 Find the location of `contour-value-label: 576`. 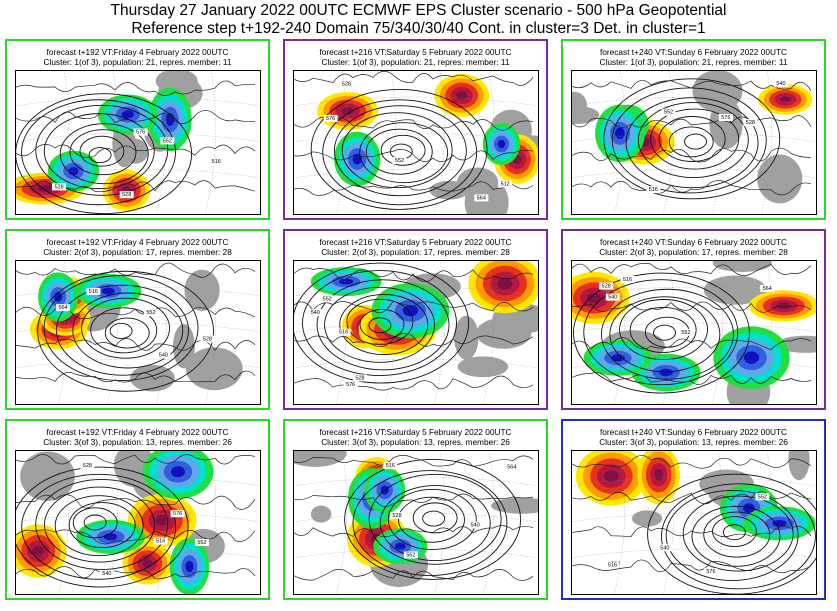

contour-value-label: 576 is located at coordinates (710, 572).